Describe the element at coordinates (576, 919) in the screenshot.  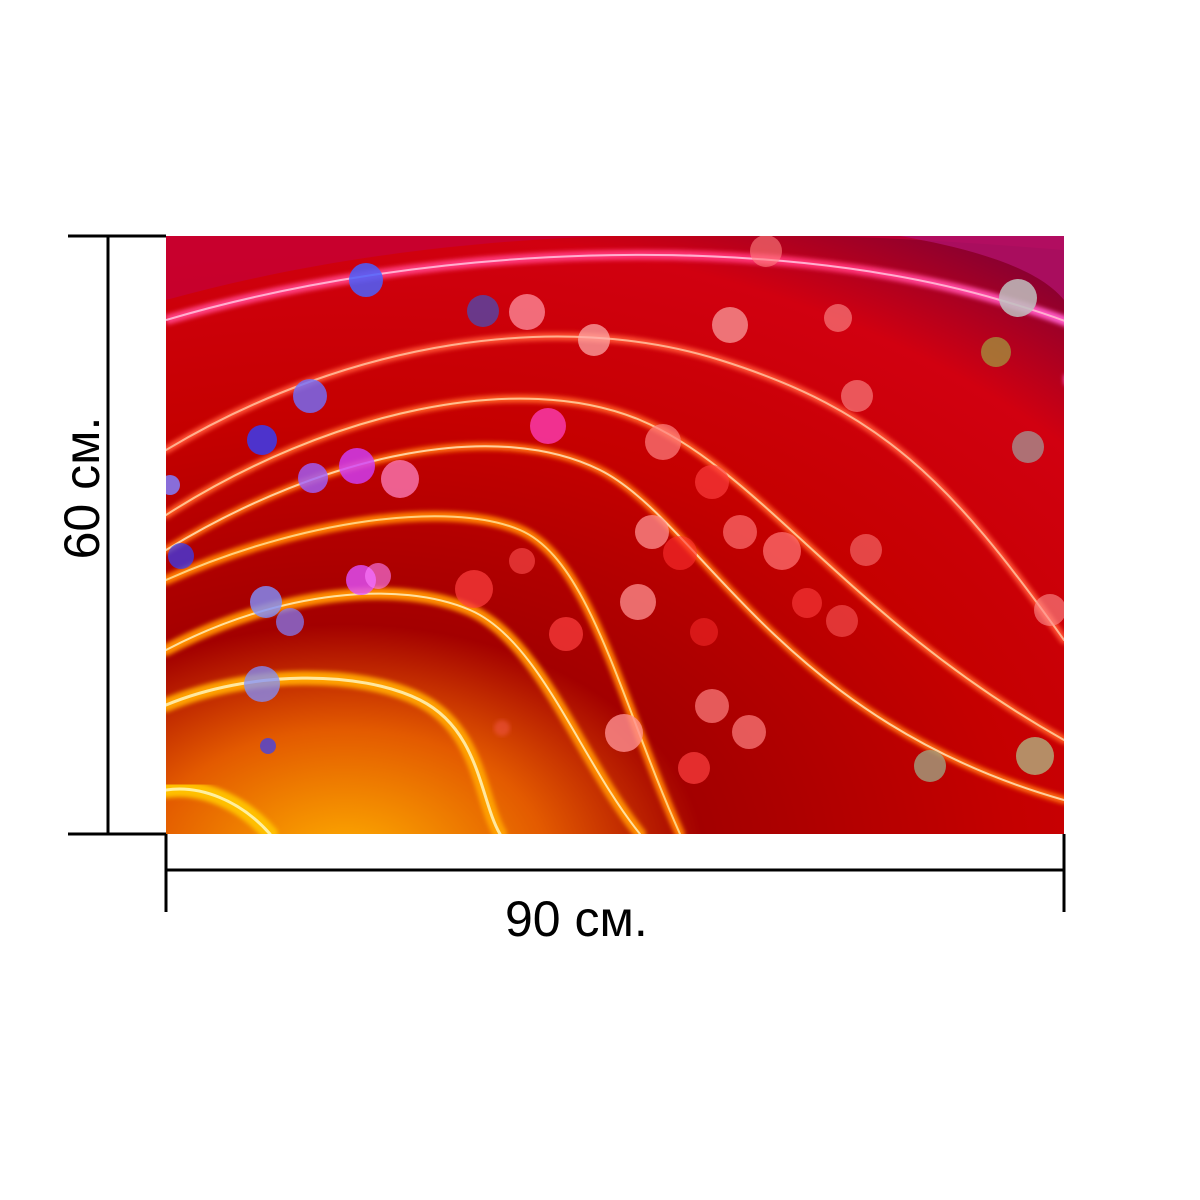
I see `width-label: 90 см.` at that location.